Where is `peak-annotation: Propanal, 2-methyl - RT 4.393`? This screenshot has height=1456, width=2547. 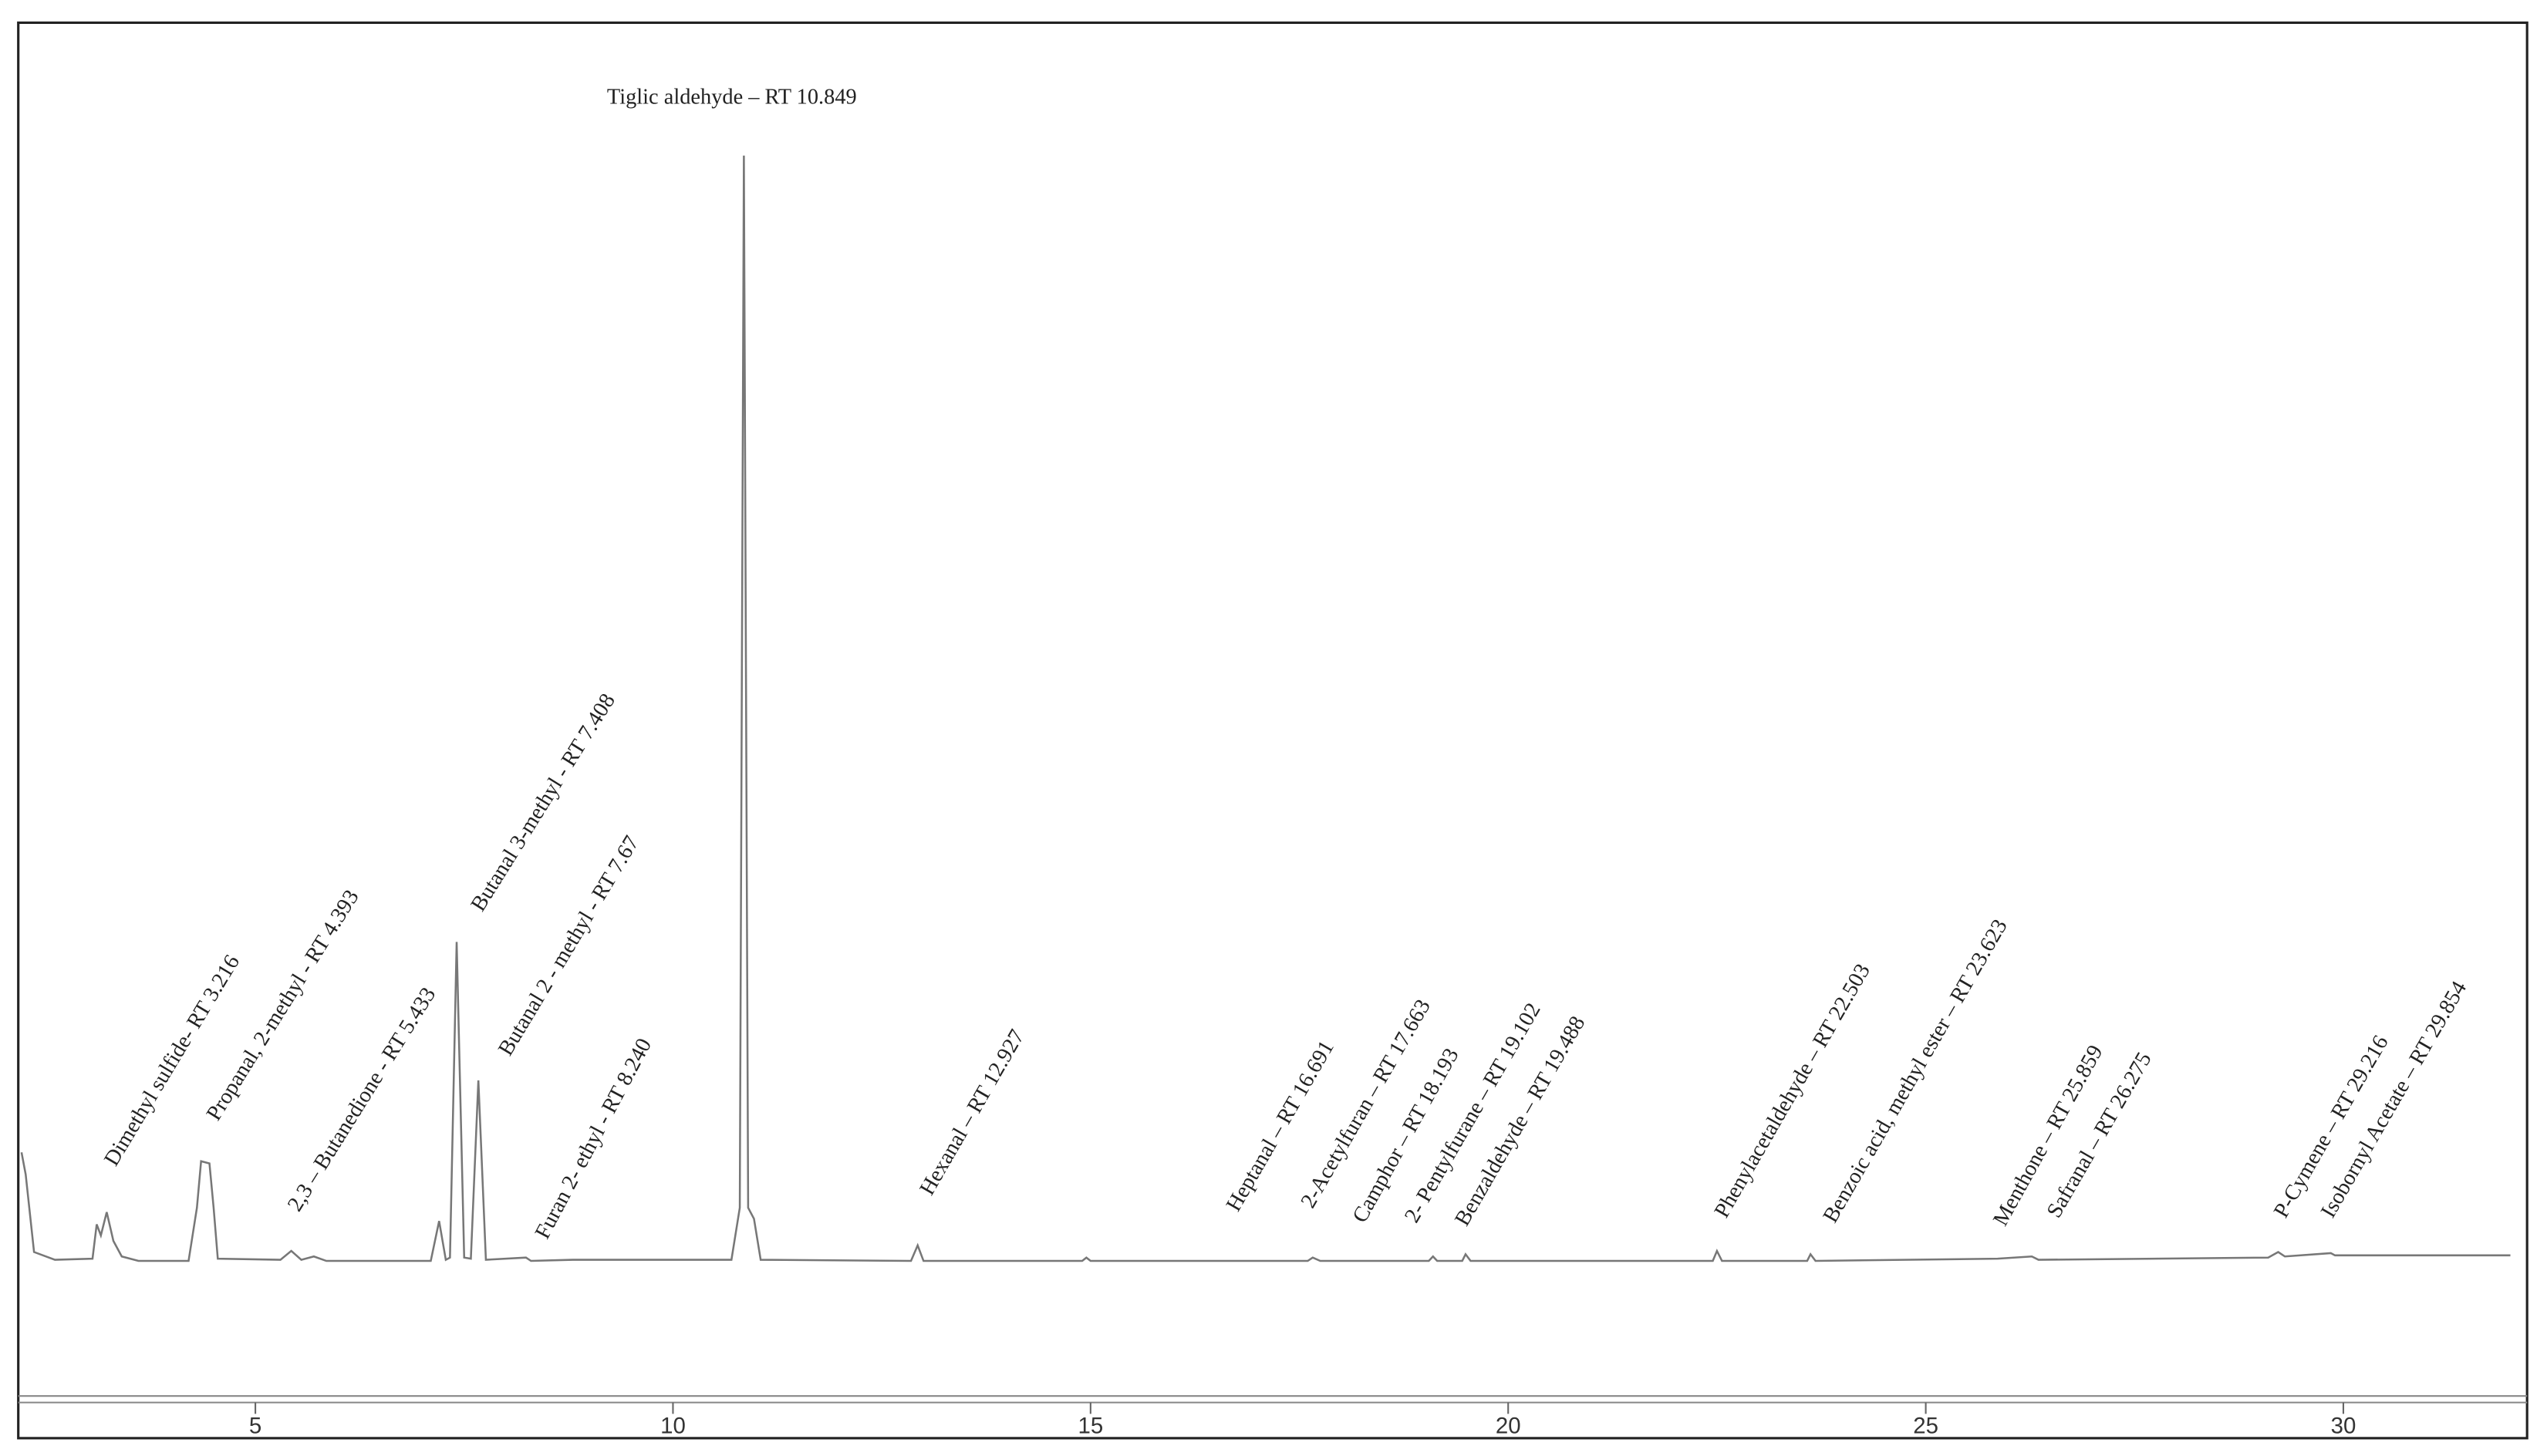
peak-annotation: Propanal, 2-methyl - RT 4.393 is located at coordinates (283, 1006).